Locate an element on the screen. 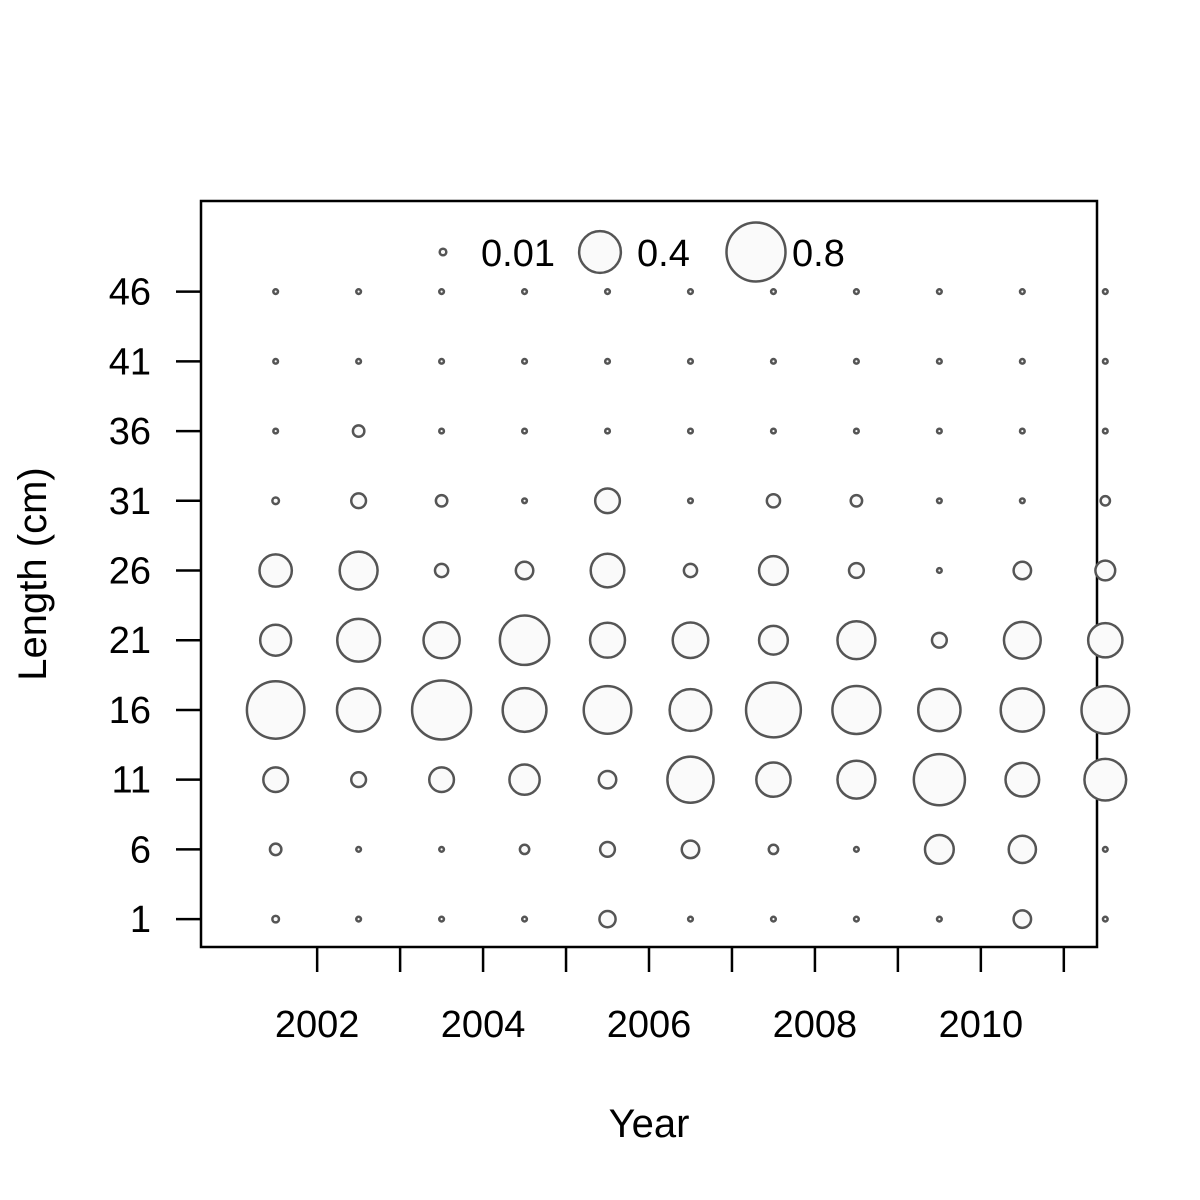  x-tick-label: 2010 is located at coordinates (981, 1025).